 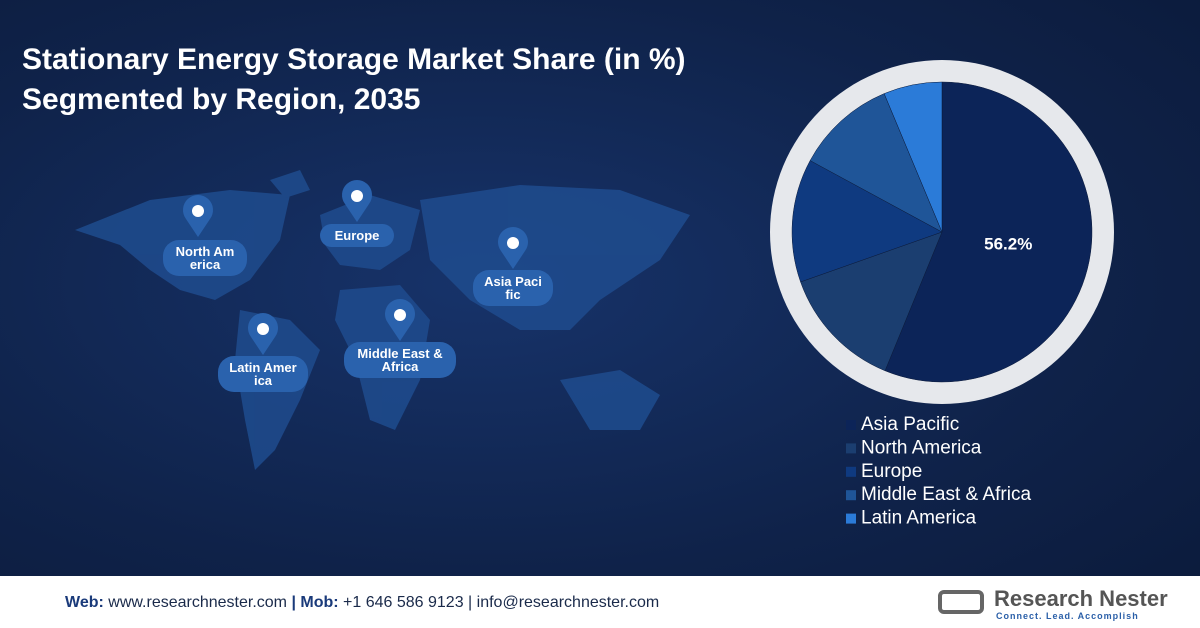 I want to click on legend-label: Europe, so click(x=891, y=471).